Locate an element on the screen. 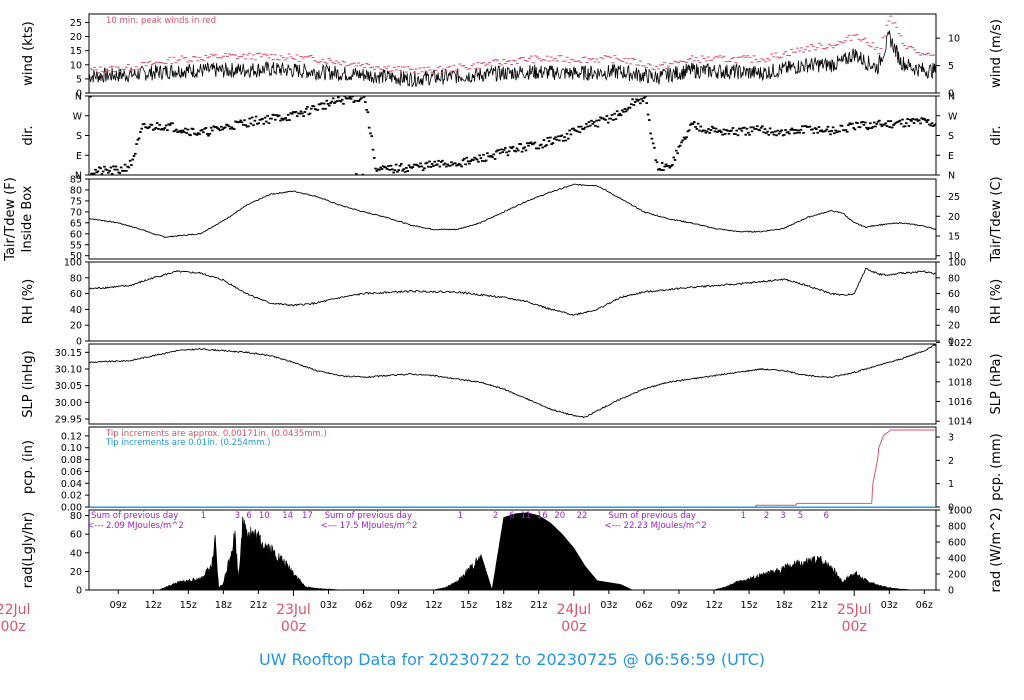  panel-rh: 020406080100020406080100RH (%) RH (%) is located at coordinates (512, 303).